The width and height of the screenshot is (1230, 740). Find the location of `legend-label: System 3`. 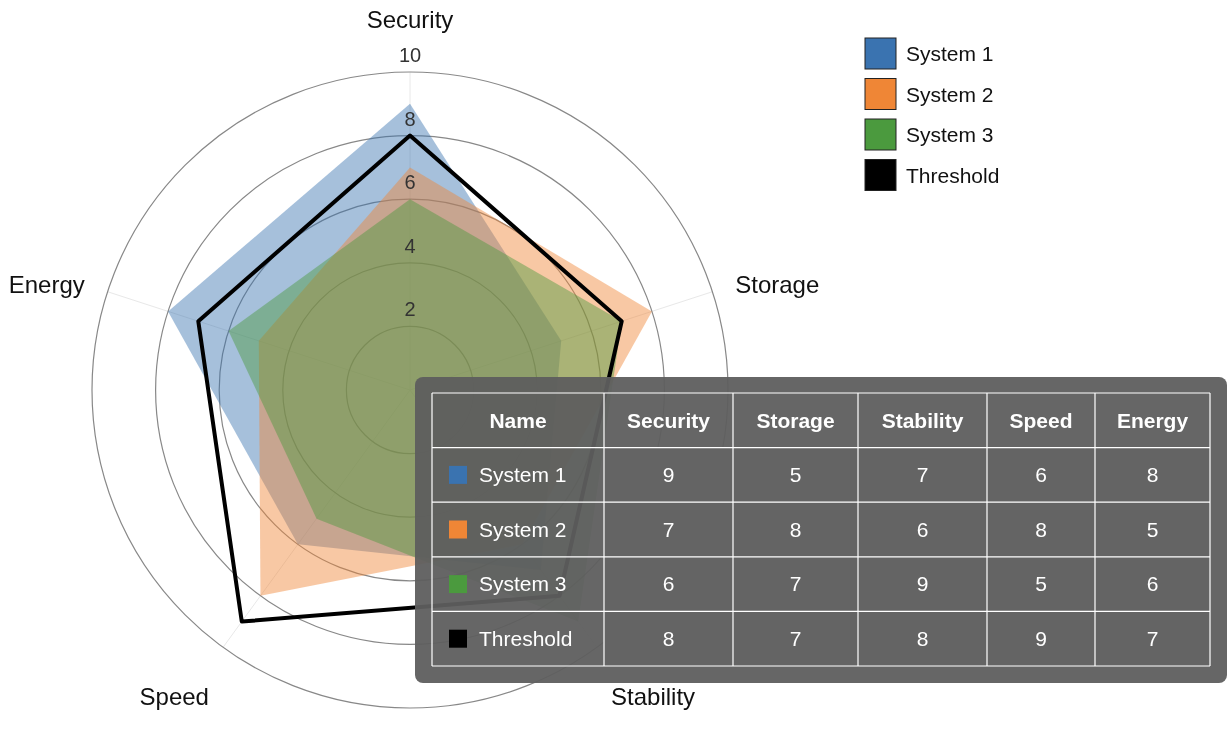

legend-label: System 3 is located at coordinates (950, 135).